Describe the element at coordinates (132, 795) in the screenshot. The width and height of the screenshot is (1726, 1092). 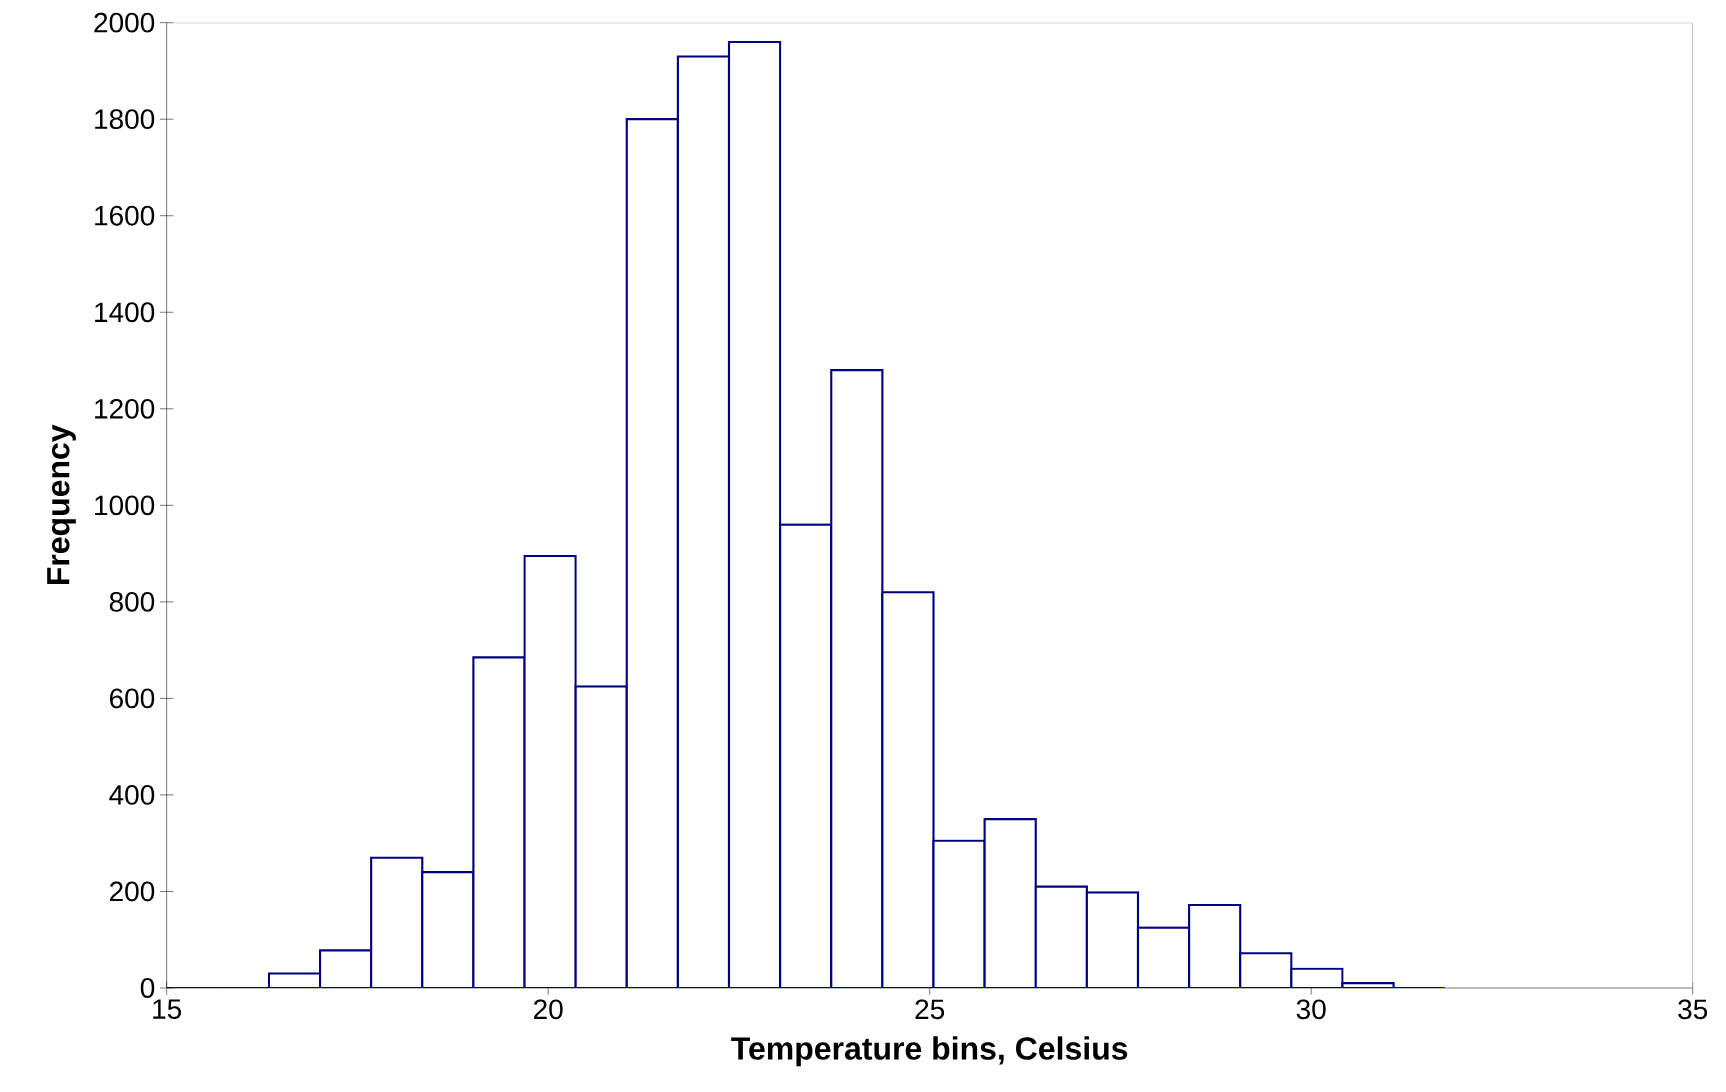
I see `y-tick-label: 400` at that location.